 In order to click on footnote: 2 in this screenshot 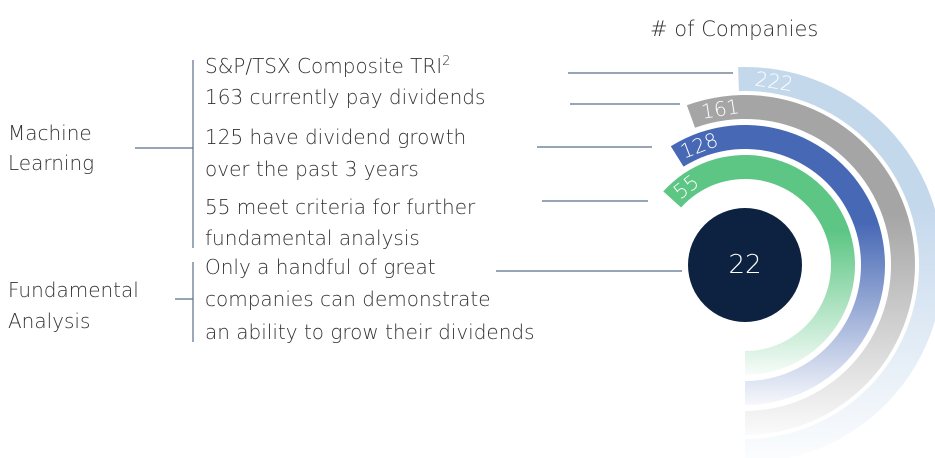, I will do `click(446, 61)`.